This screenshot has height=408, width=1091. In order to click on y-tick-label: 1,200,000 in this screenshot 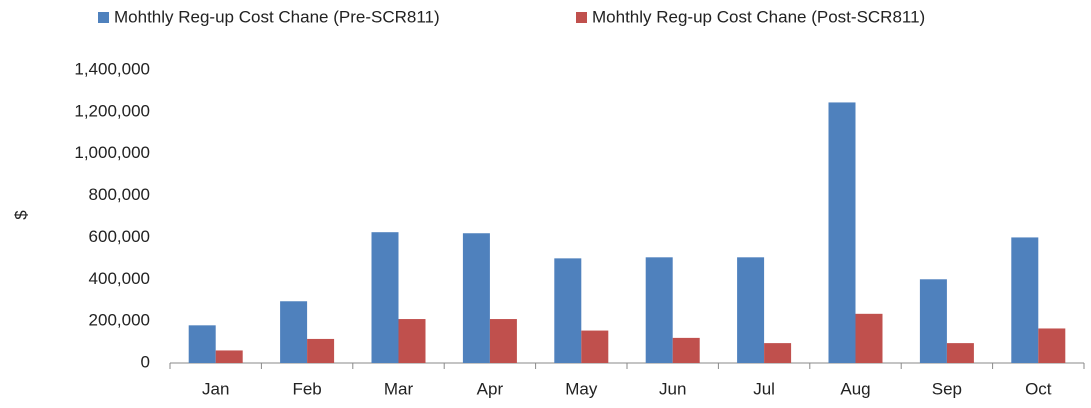, I will do `click(112, 110)`.